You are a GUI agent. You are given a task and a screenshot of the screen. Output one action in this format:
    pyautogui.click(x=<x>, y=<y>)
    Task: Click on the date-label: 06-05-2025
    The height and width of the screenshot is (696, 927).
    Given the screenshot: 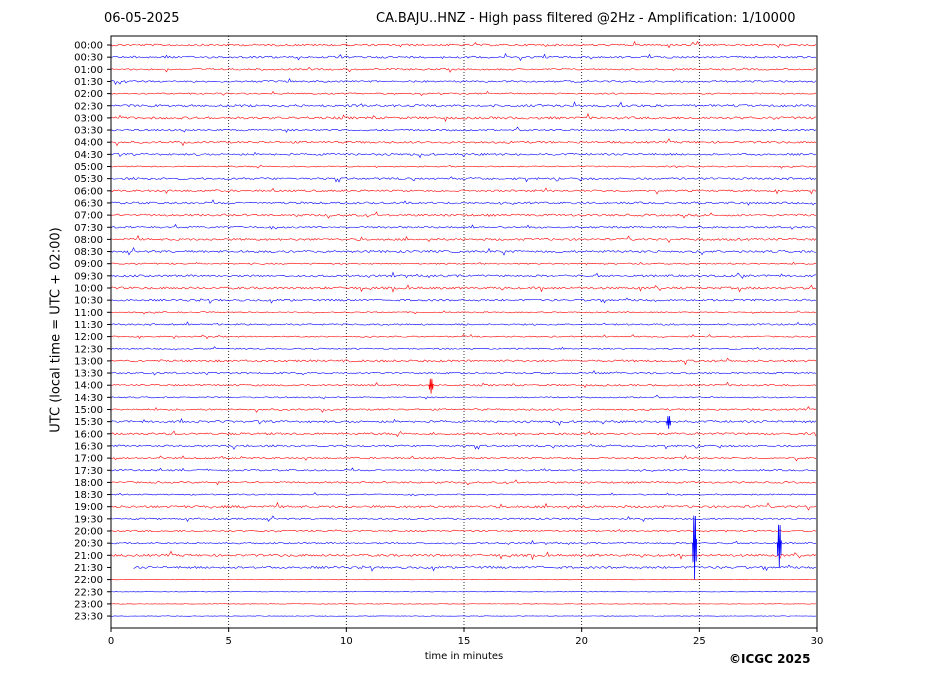 What is the action you would take?
    pyautogui.click(x=142, y=18)
    